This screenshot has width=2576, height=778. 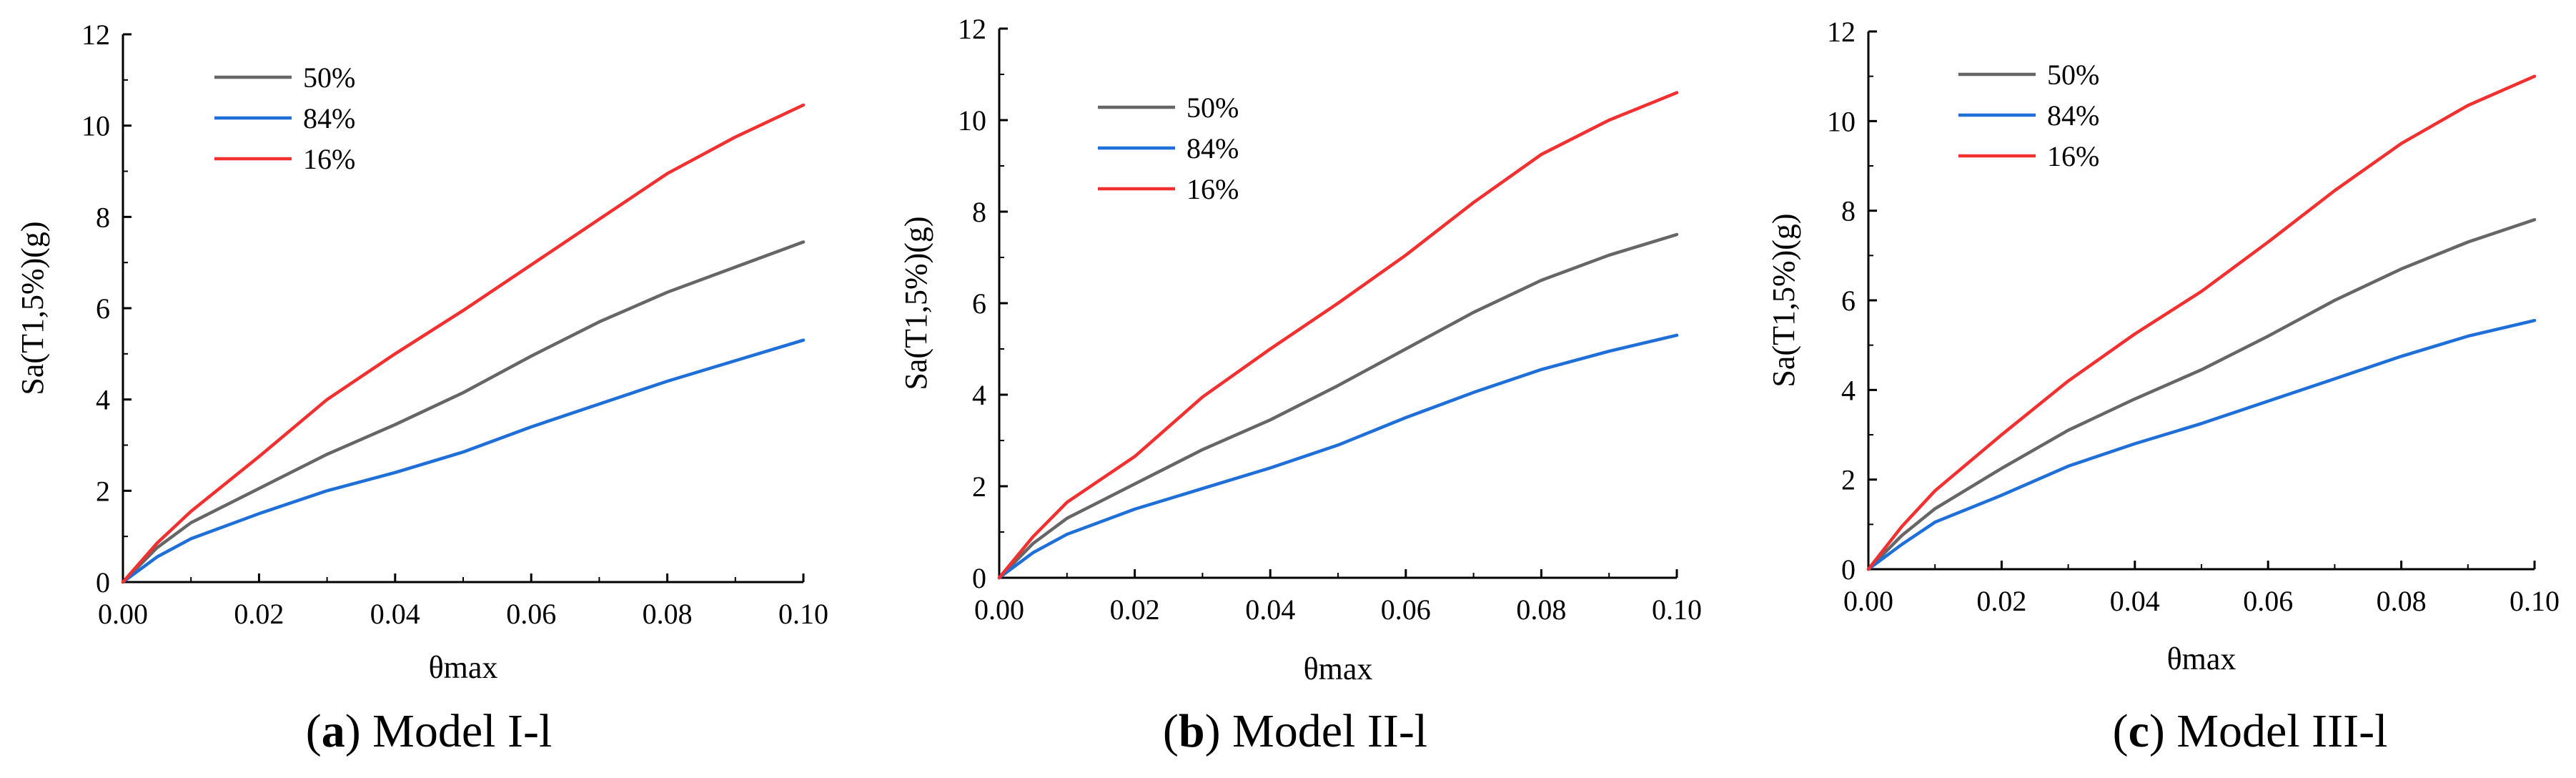 What do you see at coordinates (1213, 148) in the screenshot?
I see `chart-b-legend-label-84pct: 84%` at bounding box center [1213, 148].